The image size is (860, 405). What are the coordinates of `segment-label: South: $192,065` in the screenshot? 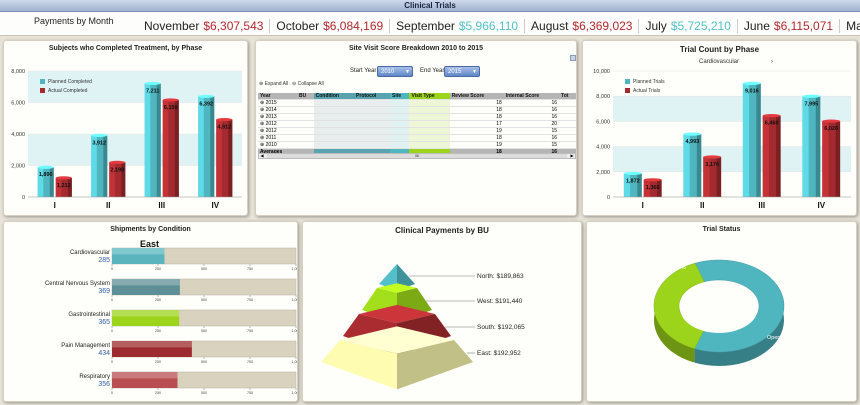 It's located at (501, 327).